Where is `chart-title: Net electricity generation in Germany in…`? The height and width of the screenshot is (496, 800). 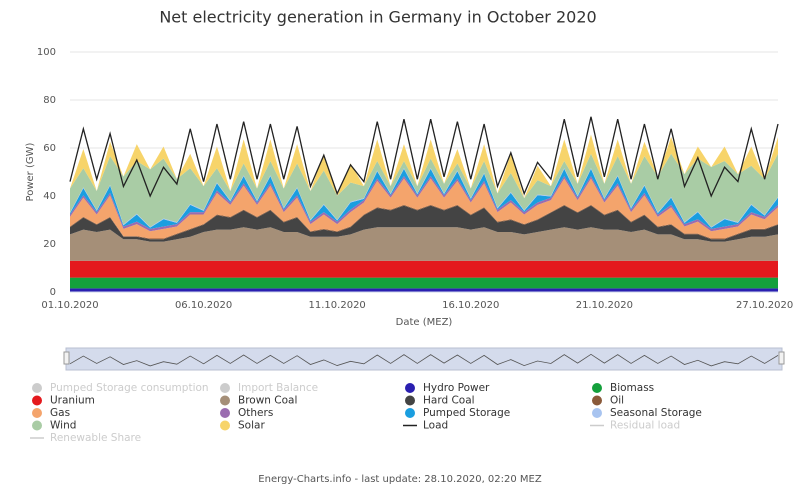 chart-title: Net electricity generation in Germany in… is located at coordinates (377, 17).